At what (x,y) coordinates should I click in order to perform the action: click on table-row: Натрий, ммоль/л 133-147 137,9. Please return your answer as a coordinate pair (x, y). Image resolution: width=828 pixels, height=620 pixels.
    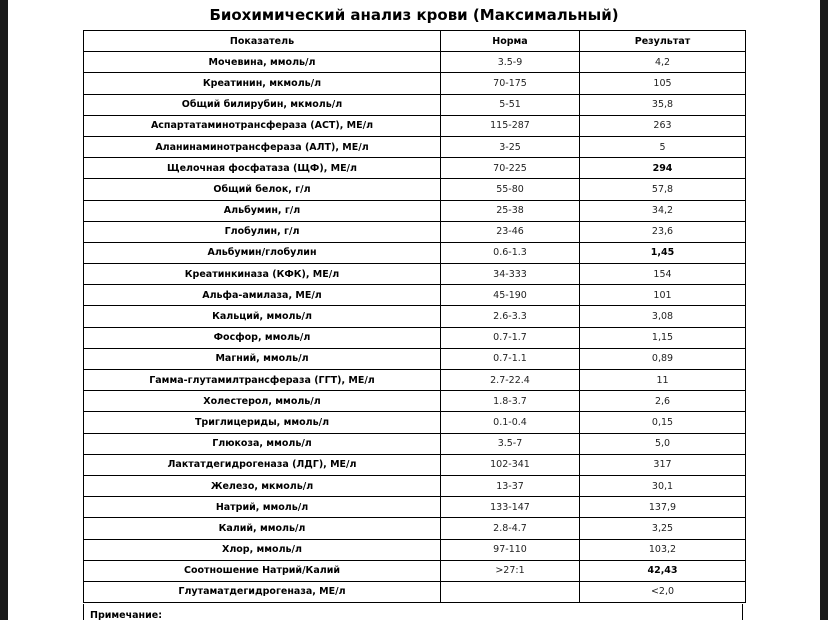
    Looking at the image, I should click on (414, 507).